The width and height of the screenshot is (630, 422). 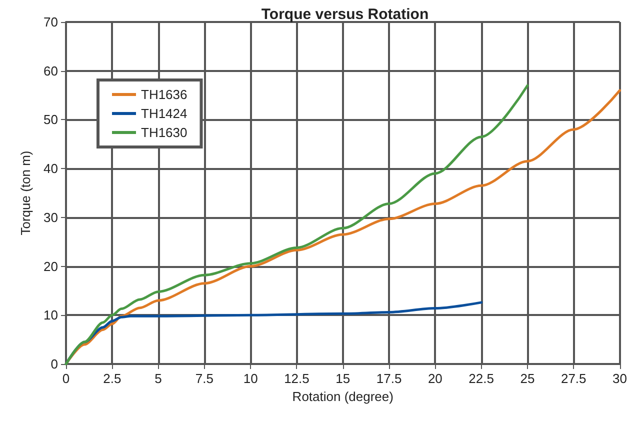 What do you see at coordinates (51, 168) in the screenshot?
I see `y-tick-label: 40` at bounding box center [51, 168].